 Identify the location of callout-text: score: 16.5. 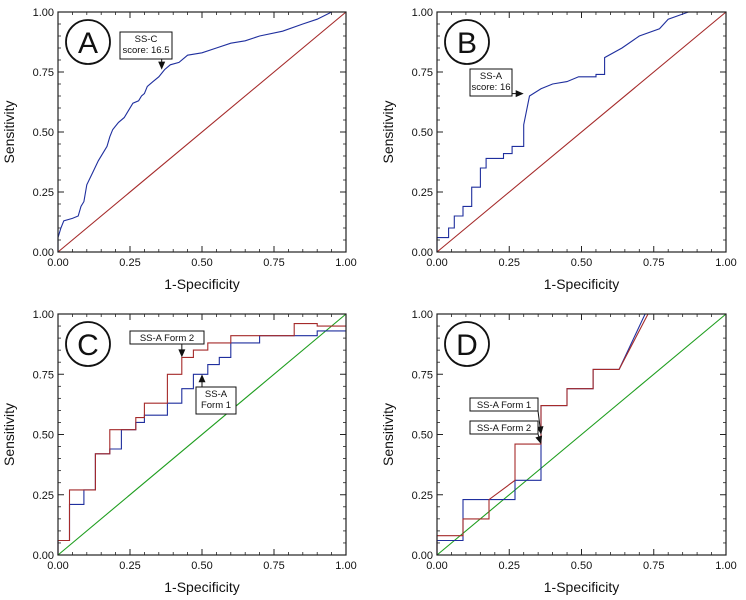
(146, 50).